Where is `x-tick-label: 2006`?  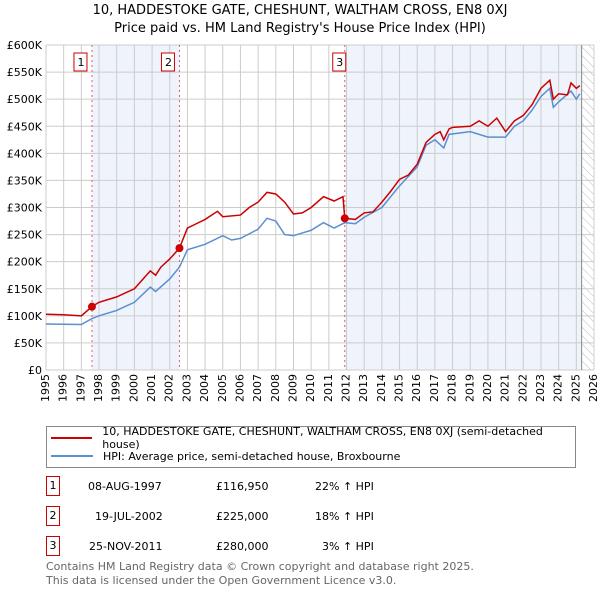
x-tick-label: 2006 is located at coordinates (239, 388).